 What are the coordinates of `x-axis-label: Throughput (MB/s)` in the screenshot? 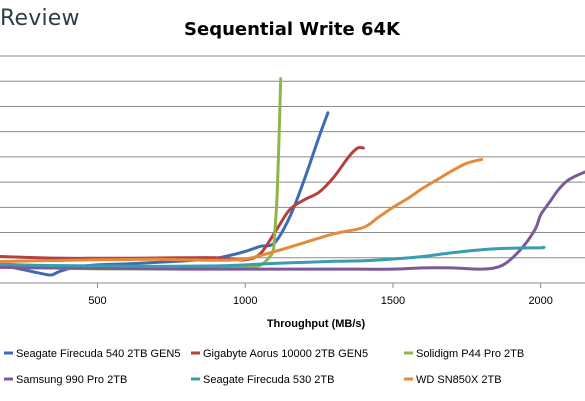 It's located at (316, 324).